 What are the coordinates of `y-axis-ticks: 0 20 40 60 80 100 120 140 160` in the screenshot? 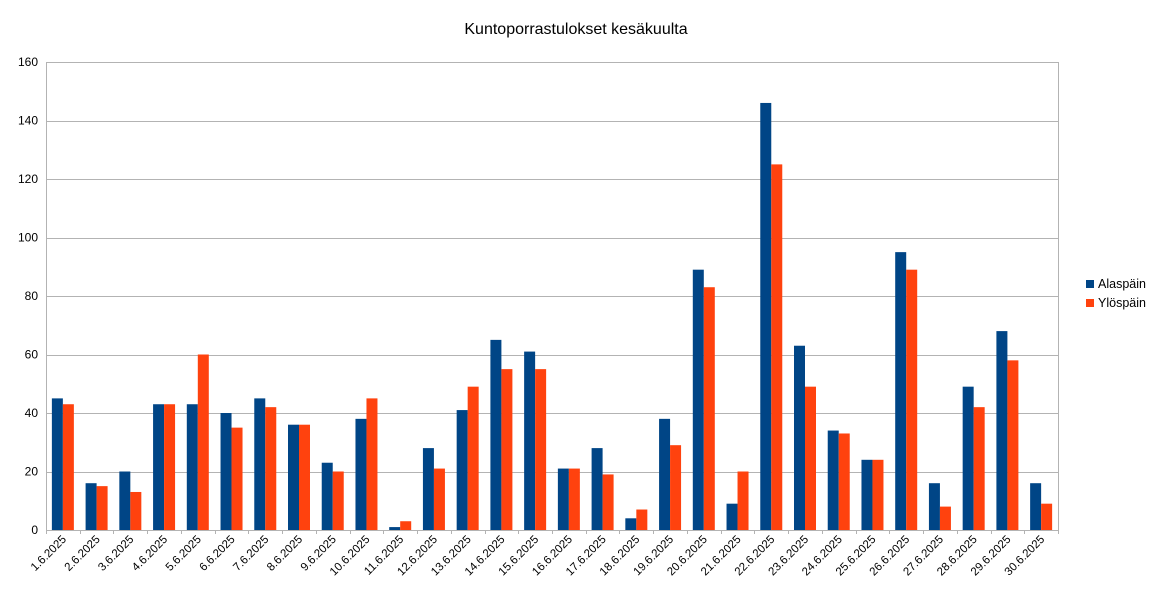 It's located at (28, 296).